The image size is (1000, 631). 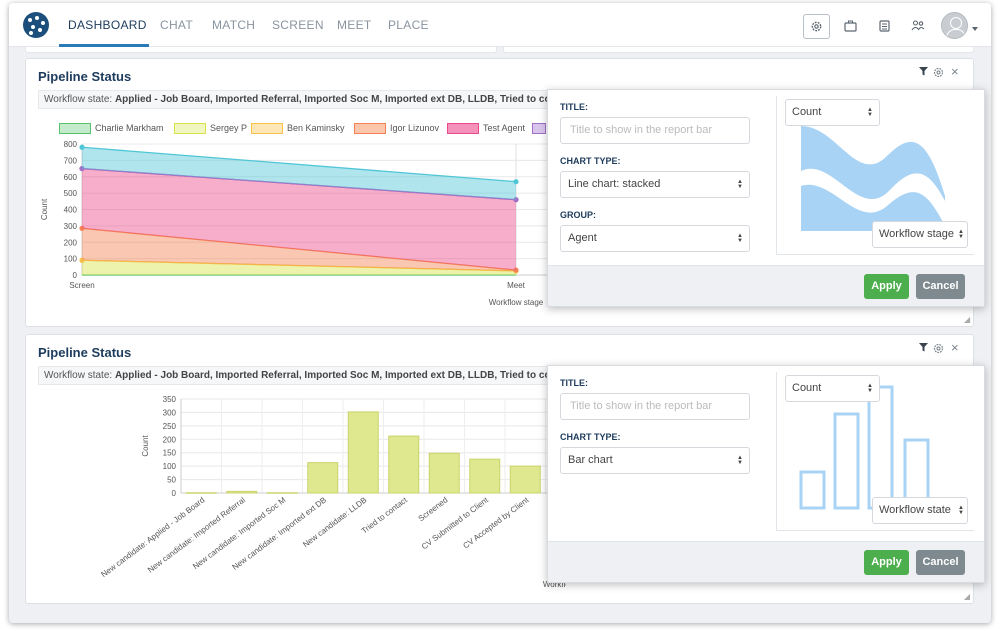 I want to click on chevron-down-icon, so click(x=975, y=29).